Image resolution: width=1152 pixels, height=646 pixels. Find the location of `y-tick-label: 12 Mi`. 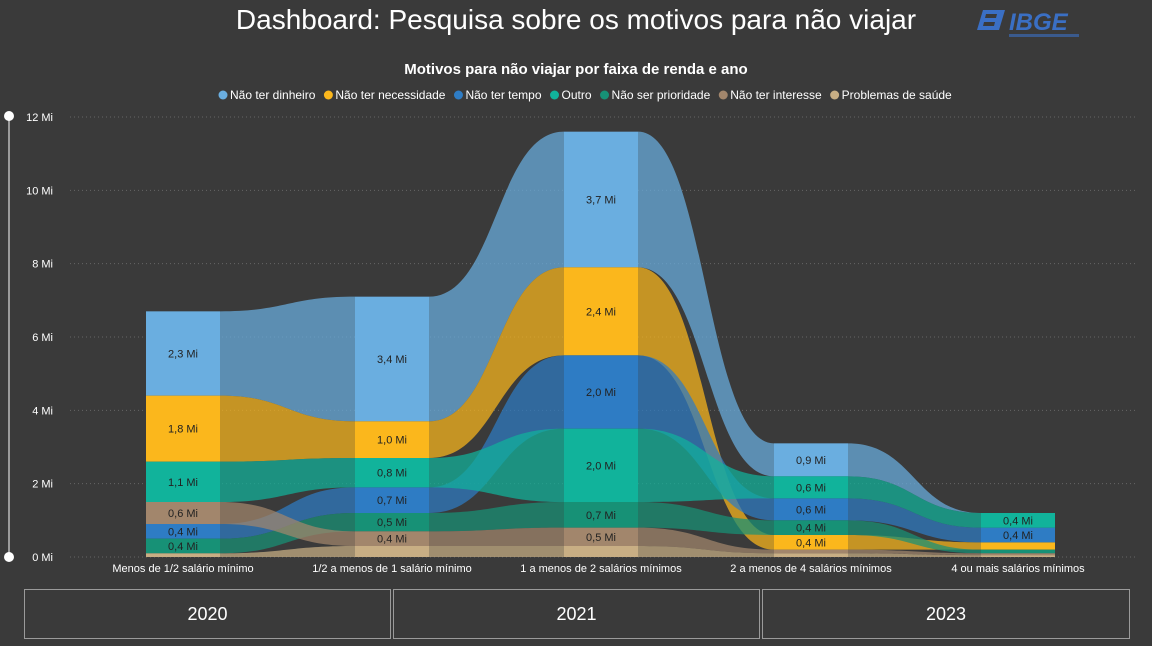

y-tick-label: 12 Mi is located at coordinates (39, 118).